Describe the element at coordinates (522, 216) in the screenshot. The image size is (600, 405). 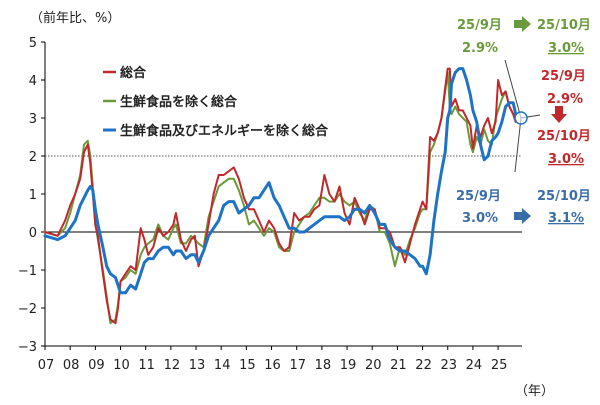
I see `blue-arrow-right-icon` at that location.